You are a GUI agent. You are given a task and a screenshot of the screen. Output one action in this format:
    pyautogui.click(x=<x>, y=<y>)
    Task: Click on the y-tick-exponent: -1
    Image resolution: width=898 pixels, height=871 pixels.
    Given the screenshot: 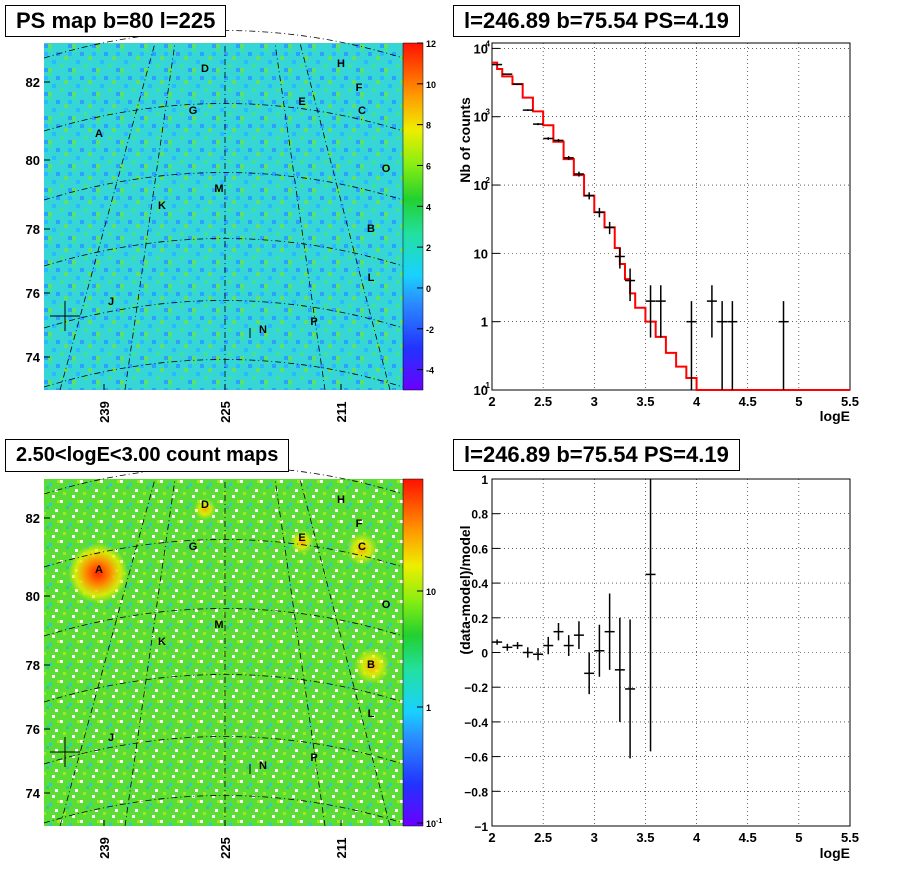 What is the action you would take?
    pyautogui.click(x=487, y=385)
    